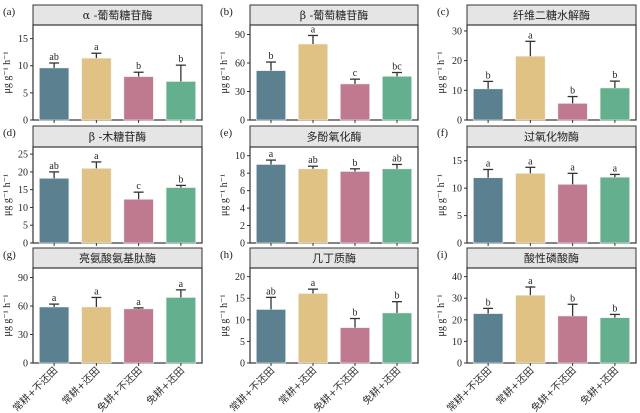 This screenshot has width=640, height=413. What do you see at coordinates (443, 12) in the screenshot?
I see `panel-label: (c)` at bounding box center [443, 12].